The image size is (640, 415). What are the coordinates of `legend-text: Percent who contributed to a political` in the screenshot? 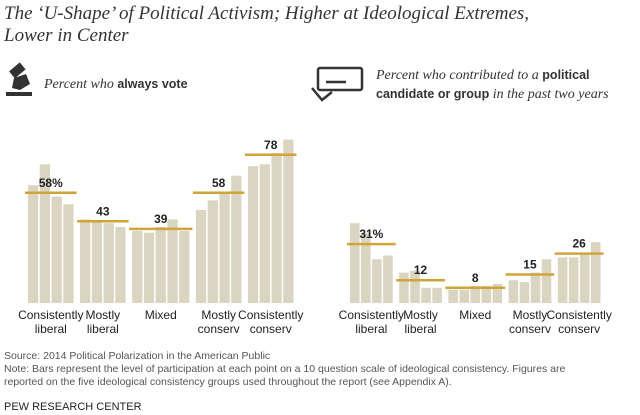 It's located at (482, 75).